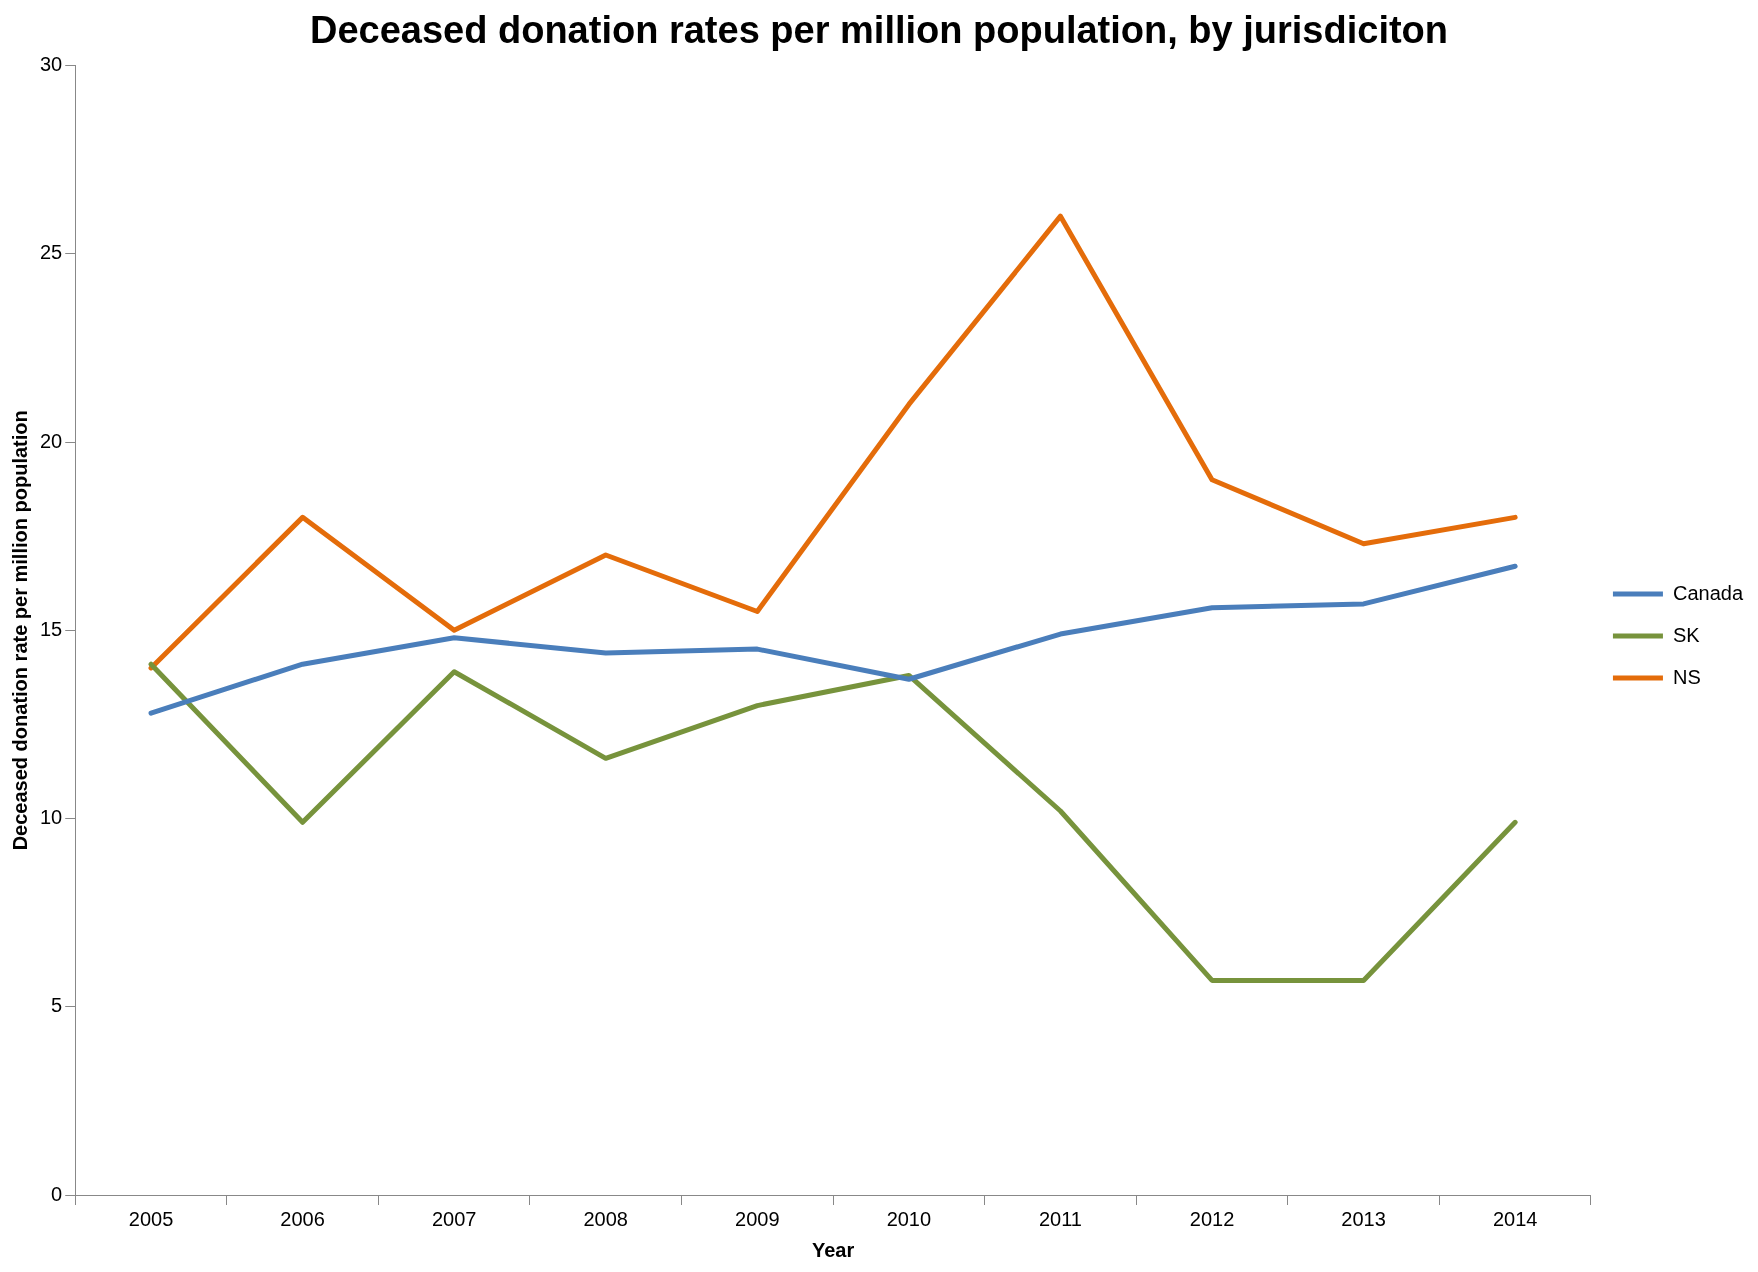 The width and height of the screenshot is (1758, 1272). Describe the element at coordinates (51, 252) in the screenshot. I see `y-tick-label: 25` at that location.